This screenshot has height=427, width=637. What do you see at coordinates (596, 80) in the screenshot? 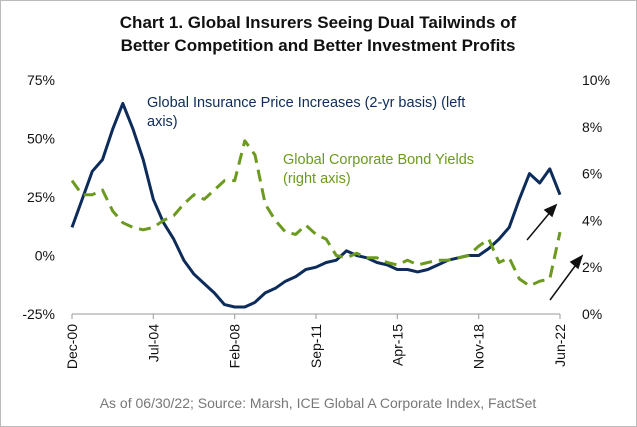
I see `y2-tick-label: 10%` at bounding box center [596, 80].